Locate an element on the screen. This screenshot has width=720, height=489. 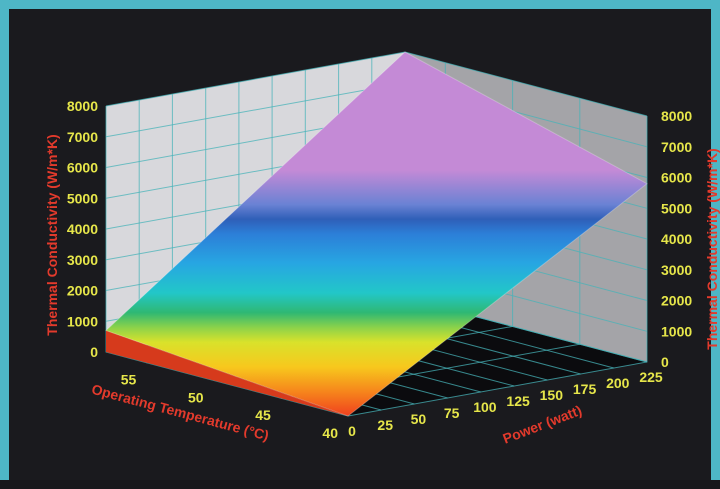
z-tick-label-left: 4000 is located at coordinates (82, 229).